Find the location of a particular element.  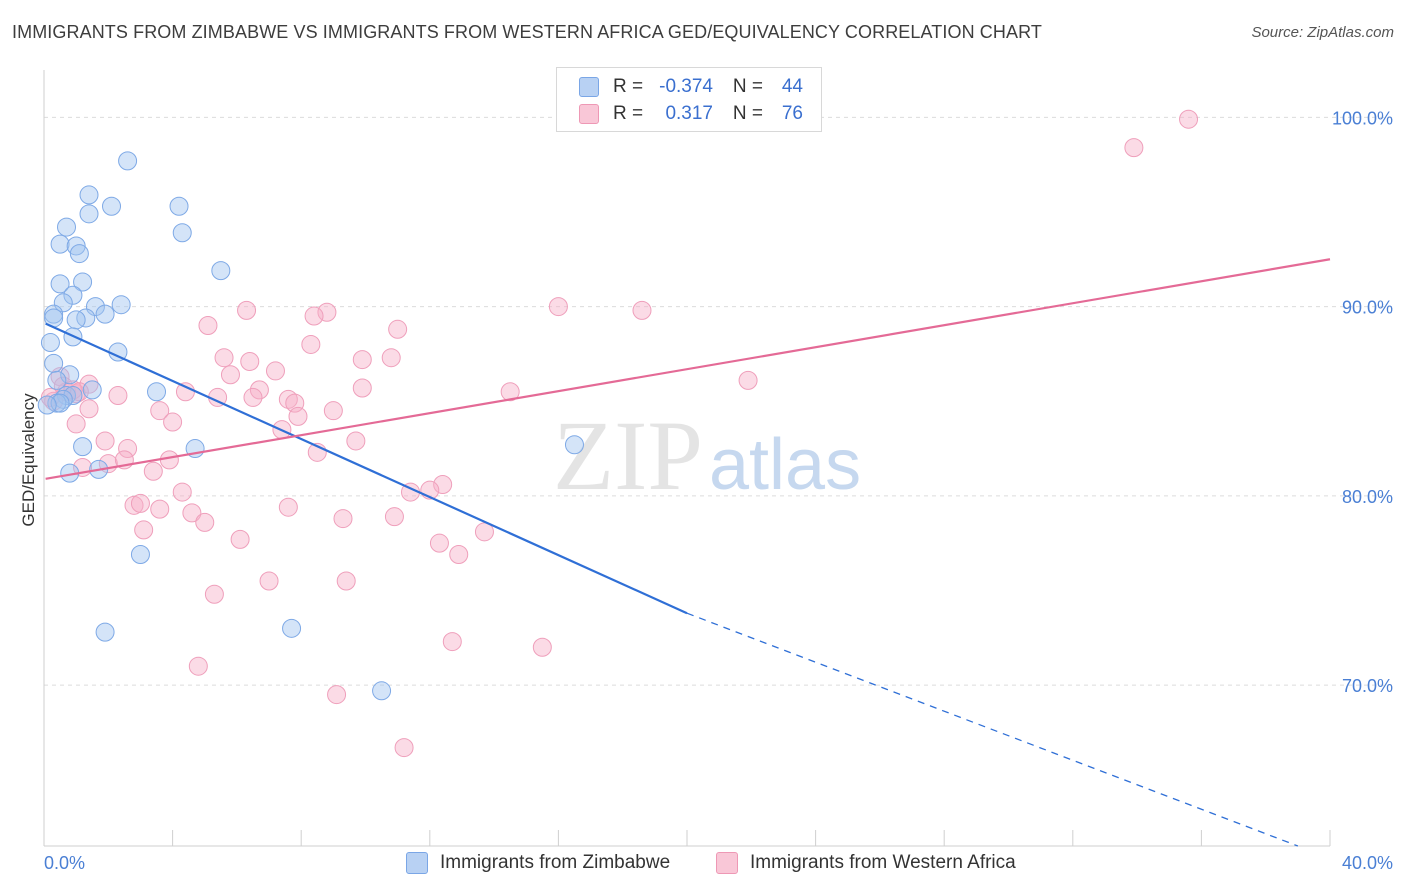

legend-item-western-africa: Immigrants from Western Africa is located at coordinates (866, 863).